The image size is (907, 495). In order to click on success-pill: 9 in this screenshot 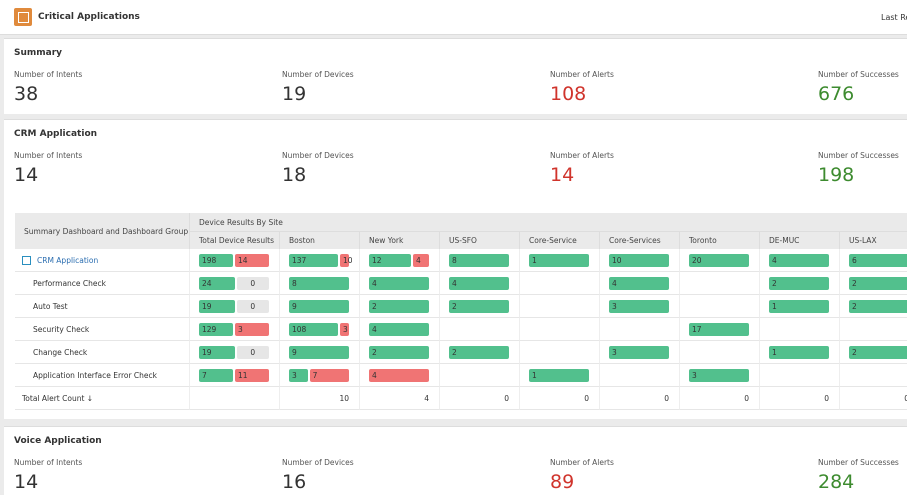, I will do `click(319, 352)`.